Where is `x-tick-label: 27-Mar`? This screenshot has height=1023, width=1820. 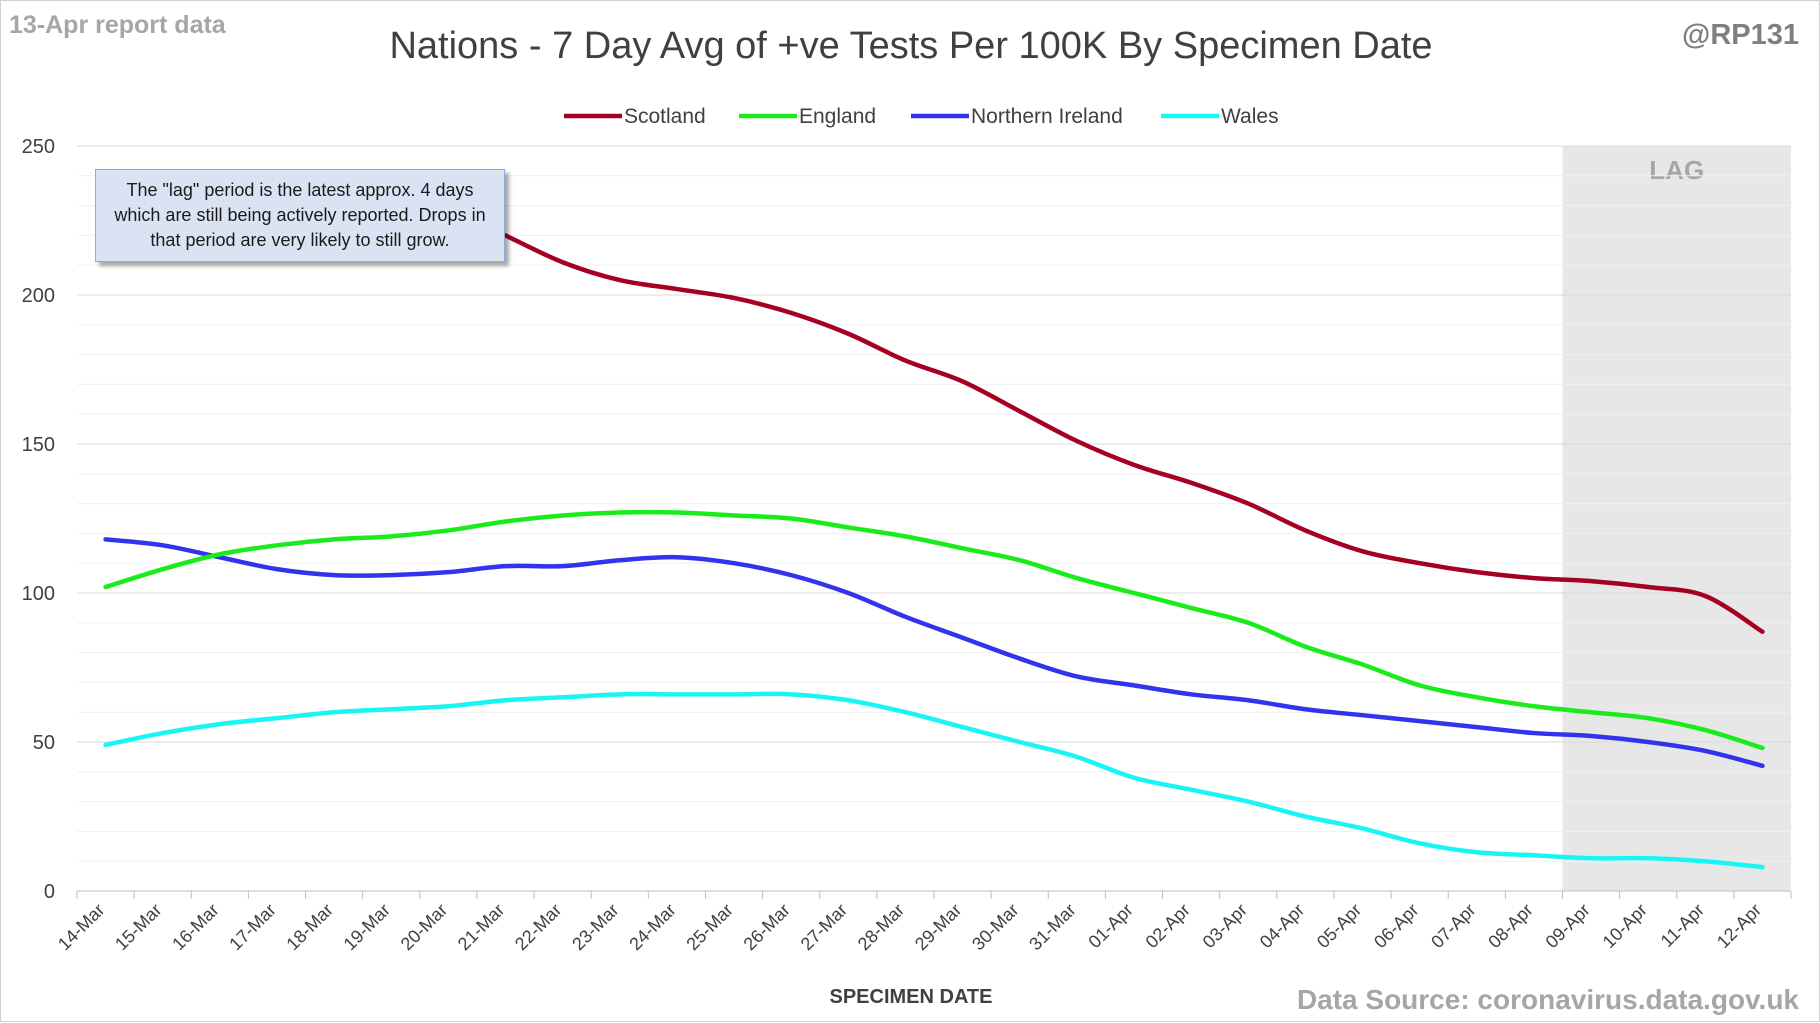
x-tick-label: 27-Mar is located at coordinates (824, 927).